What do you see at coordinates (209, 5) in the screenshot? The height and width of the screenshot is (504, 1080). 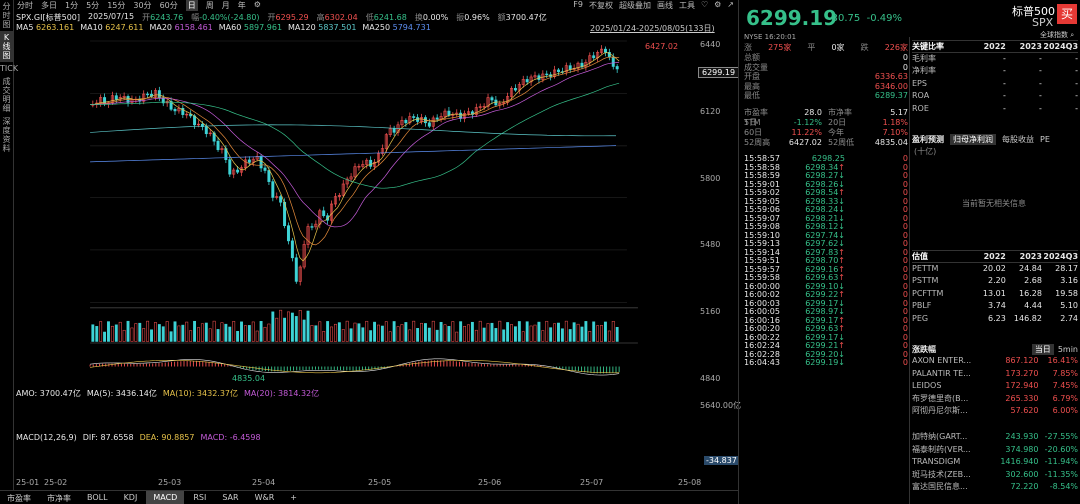 I see `period-8: 周` at bounding box center [209, 5].